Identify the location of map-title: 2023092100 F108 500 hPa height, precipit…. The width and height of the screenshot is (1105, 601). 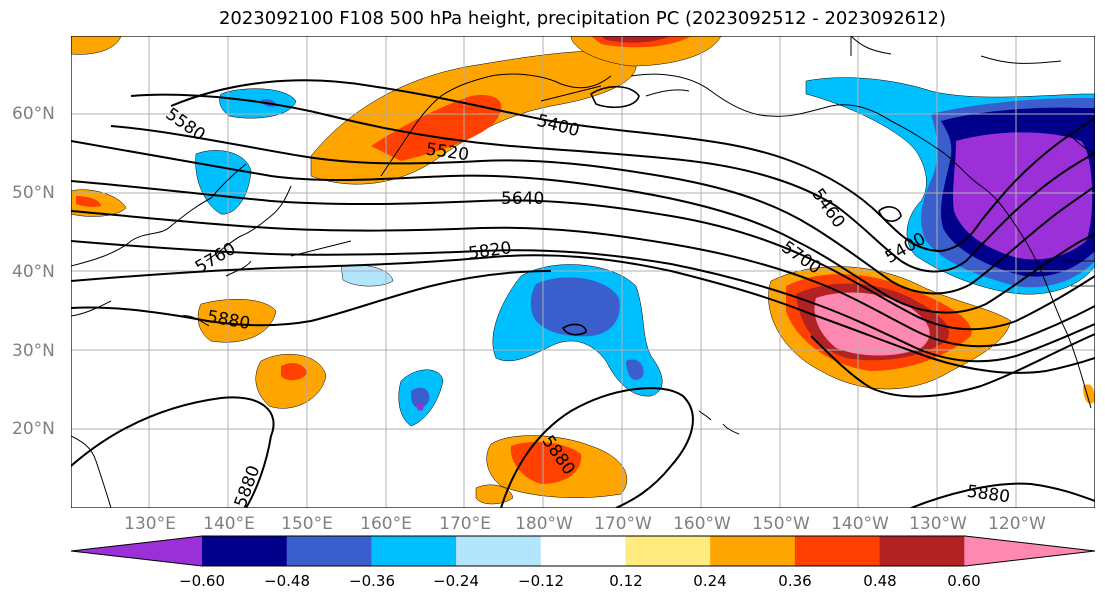
(582, 18).